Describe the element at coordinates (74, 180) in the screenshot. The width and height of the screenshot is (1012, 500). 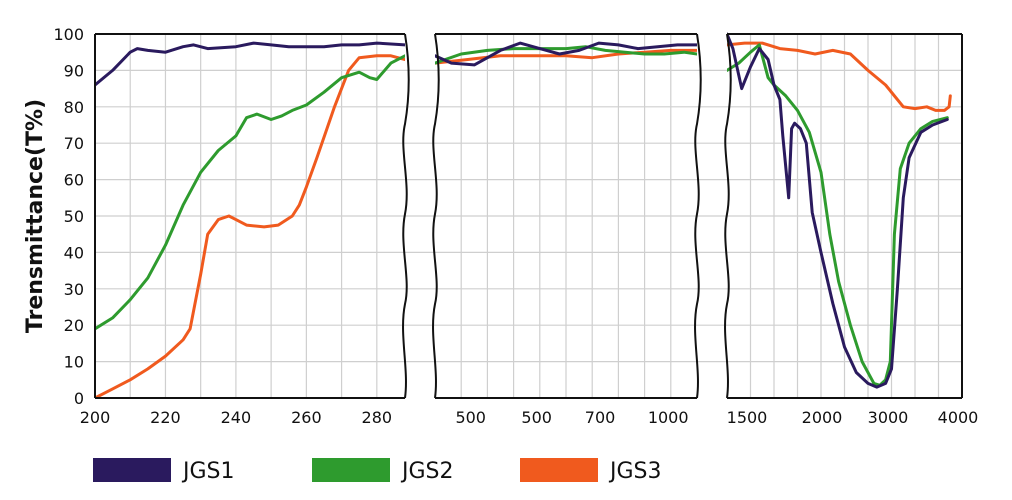
I see `y-tick-label: 60` at that location.